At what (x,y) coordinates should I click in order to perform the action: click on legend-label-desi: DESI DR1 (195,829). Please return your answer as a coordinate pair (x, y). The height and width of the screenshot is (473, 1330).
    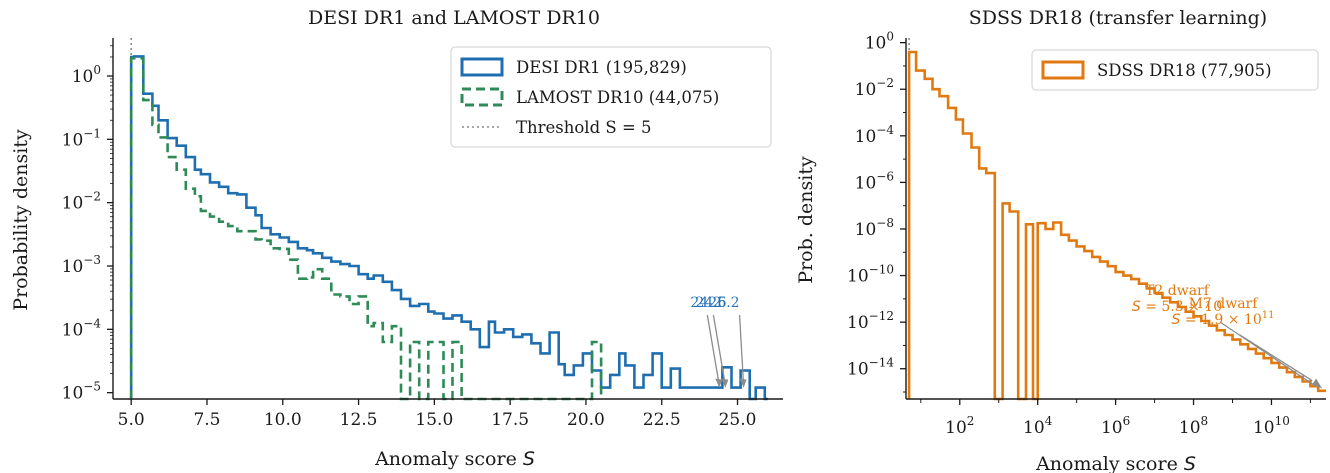
    Looking at the image, I should click on (601, 67).